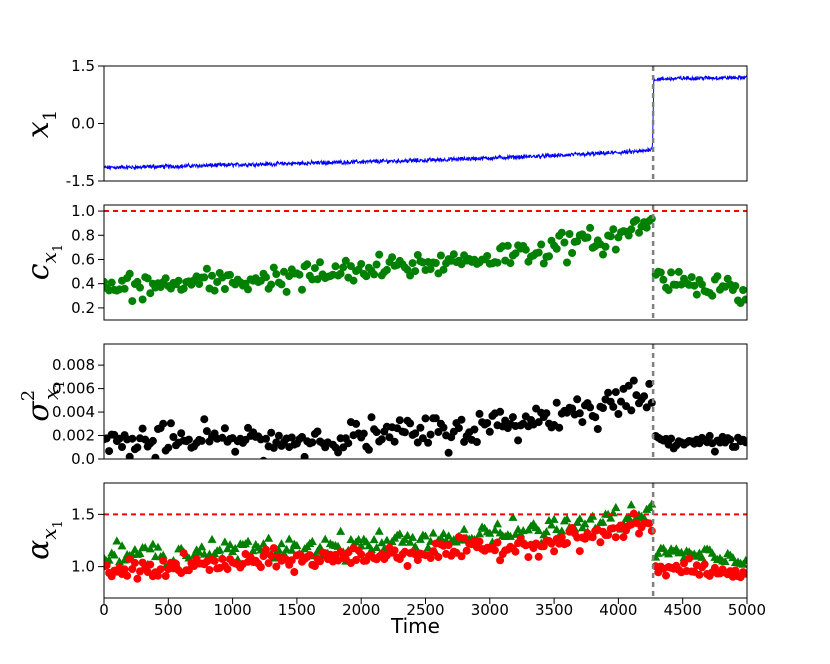  What do you see at coordinates (73, 412) in the screenshot?
I see `y-tick-label: 0.004` at bounding box center [73, 412].